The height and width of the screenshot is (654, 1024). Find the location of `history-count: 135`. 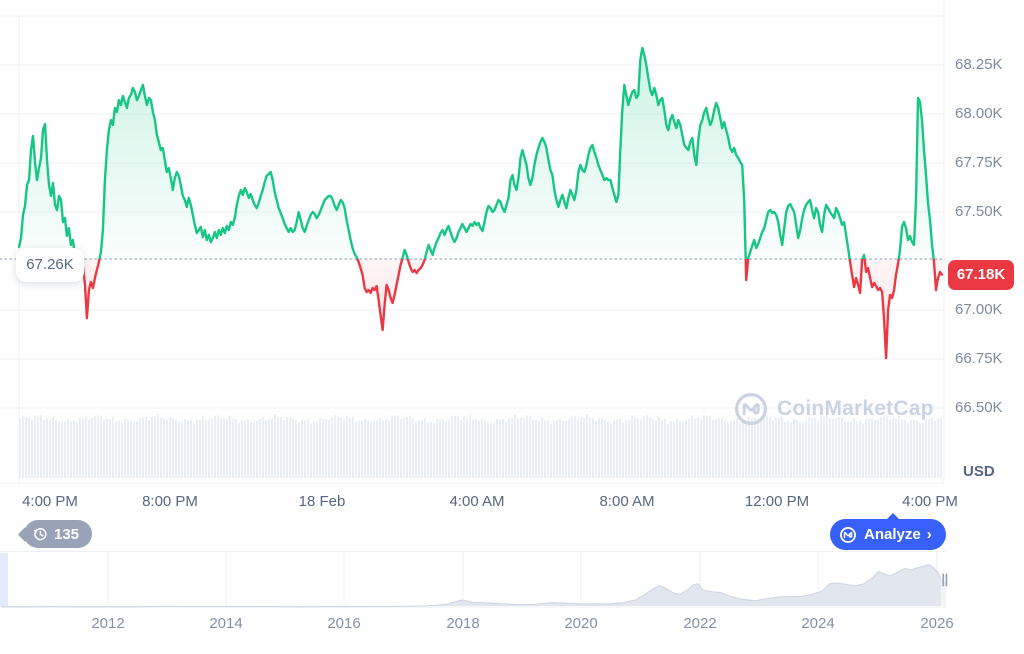

history-count: 135 is located at coordinates (67, 534).